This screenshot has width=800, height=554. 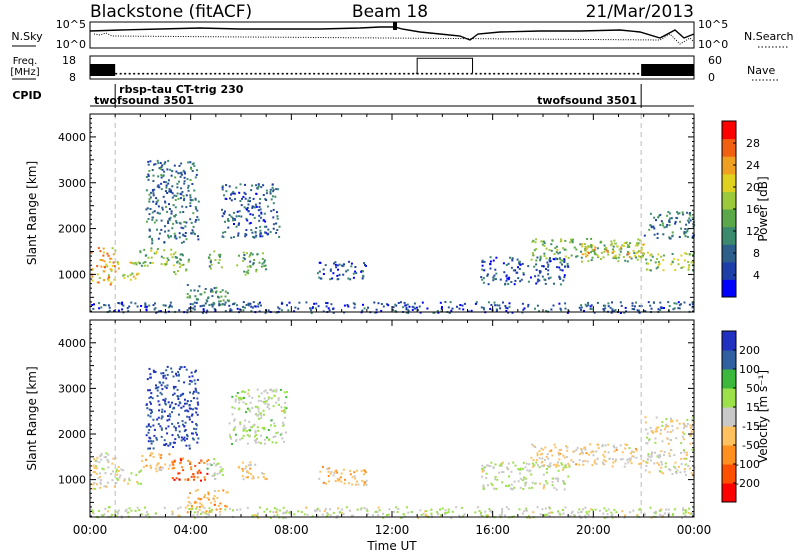 What do you see at coordinates (392, 67) in the screenshot?
I see `freq-panel-frame` at bounding box center [392, 67].